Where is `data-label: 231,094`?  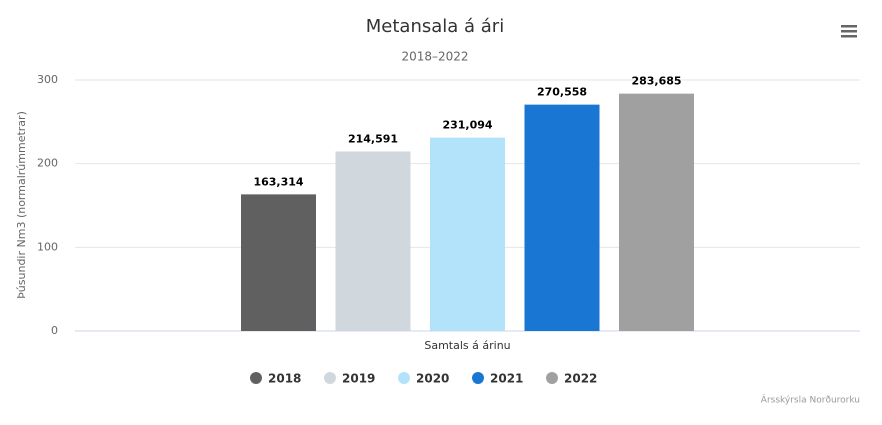 data-label: 231,094 is located at coordinates (467, 125).